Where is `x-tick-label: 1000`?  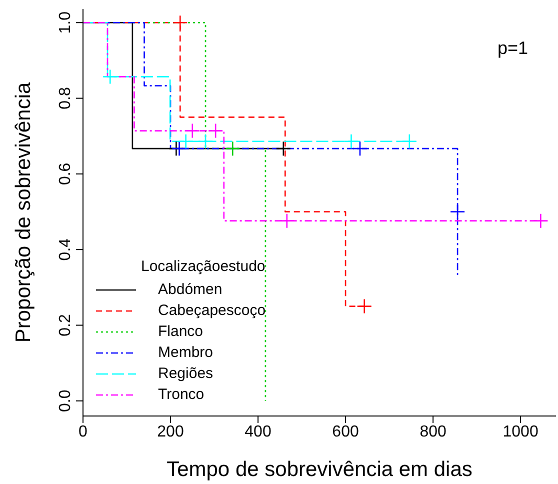 x-tick-label: 1000 is located at coordinates (520, 431).